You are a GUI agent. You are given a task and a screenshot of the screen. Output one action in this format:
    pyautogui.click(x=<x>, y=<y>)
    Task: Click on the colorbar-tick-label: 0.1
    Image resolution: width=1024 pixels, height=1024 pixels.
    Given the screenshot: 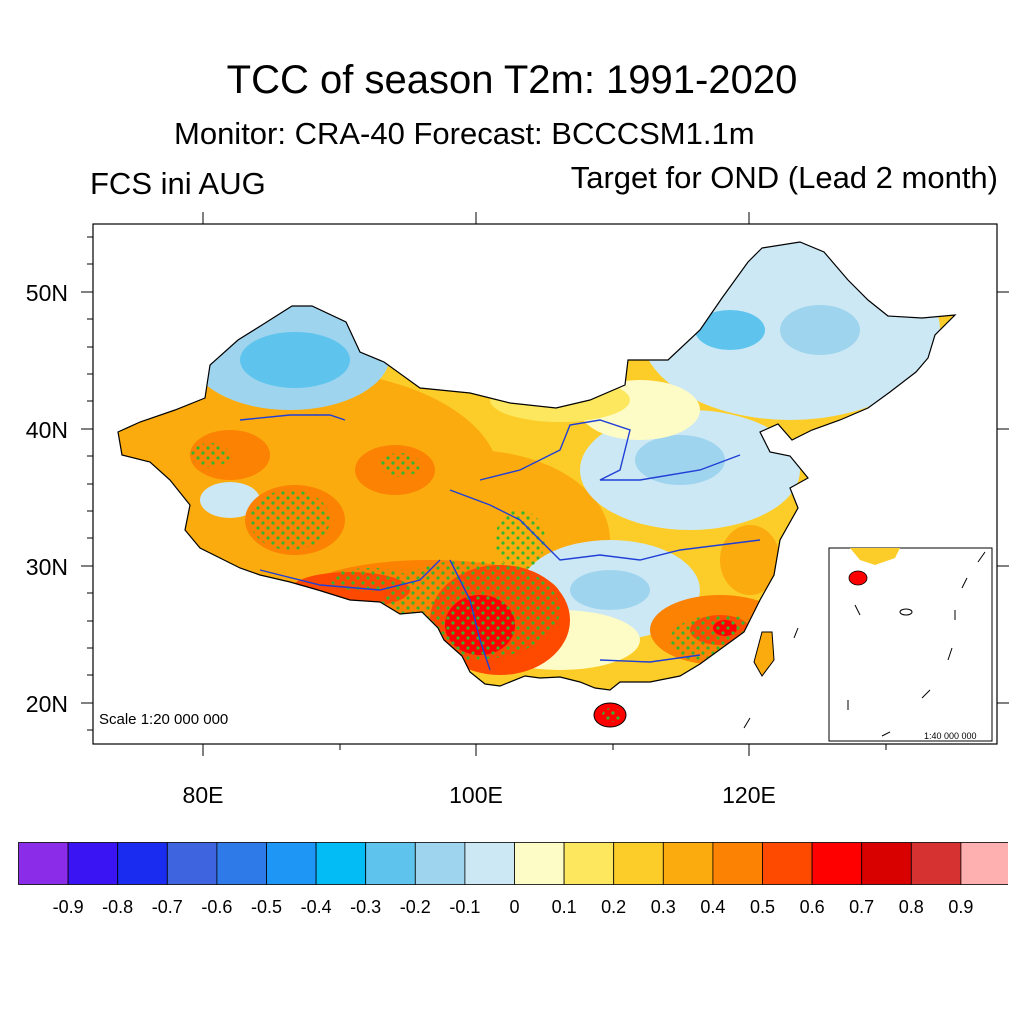 What is the action you would take?
    pyautogui.click(x=564, y=907)
    